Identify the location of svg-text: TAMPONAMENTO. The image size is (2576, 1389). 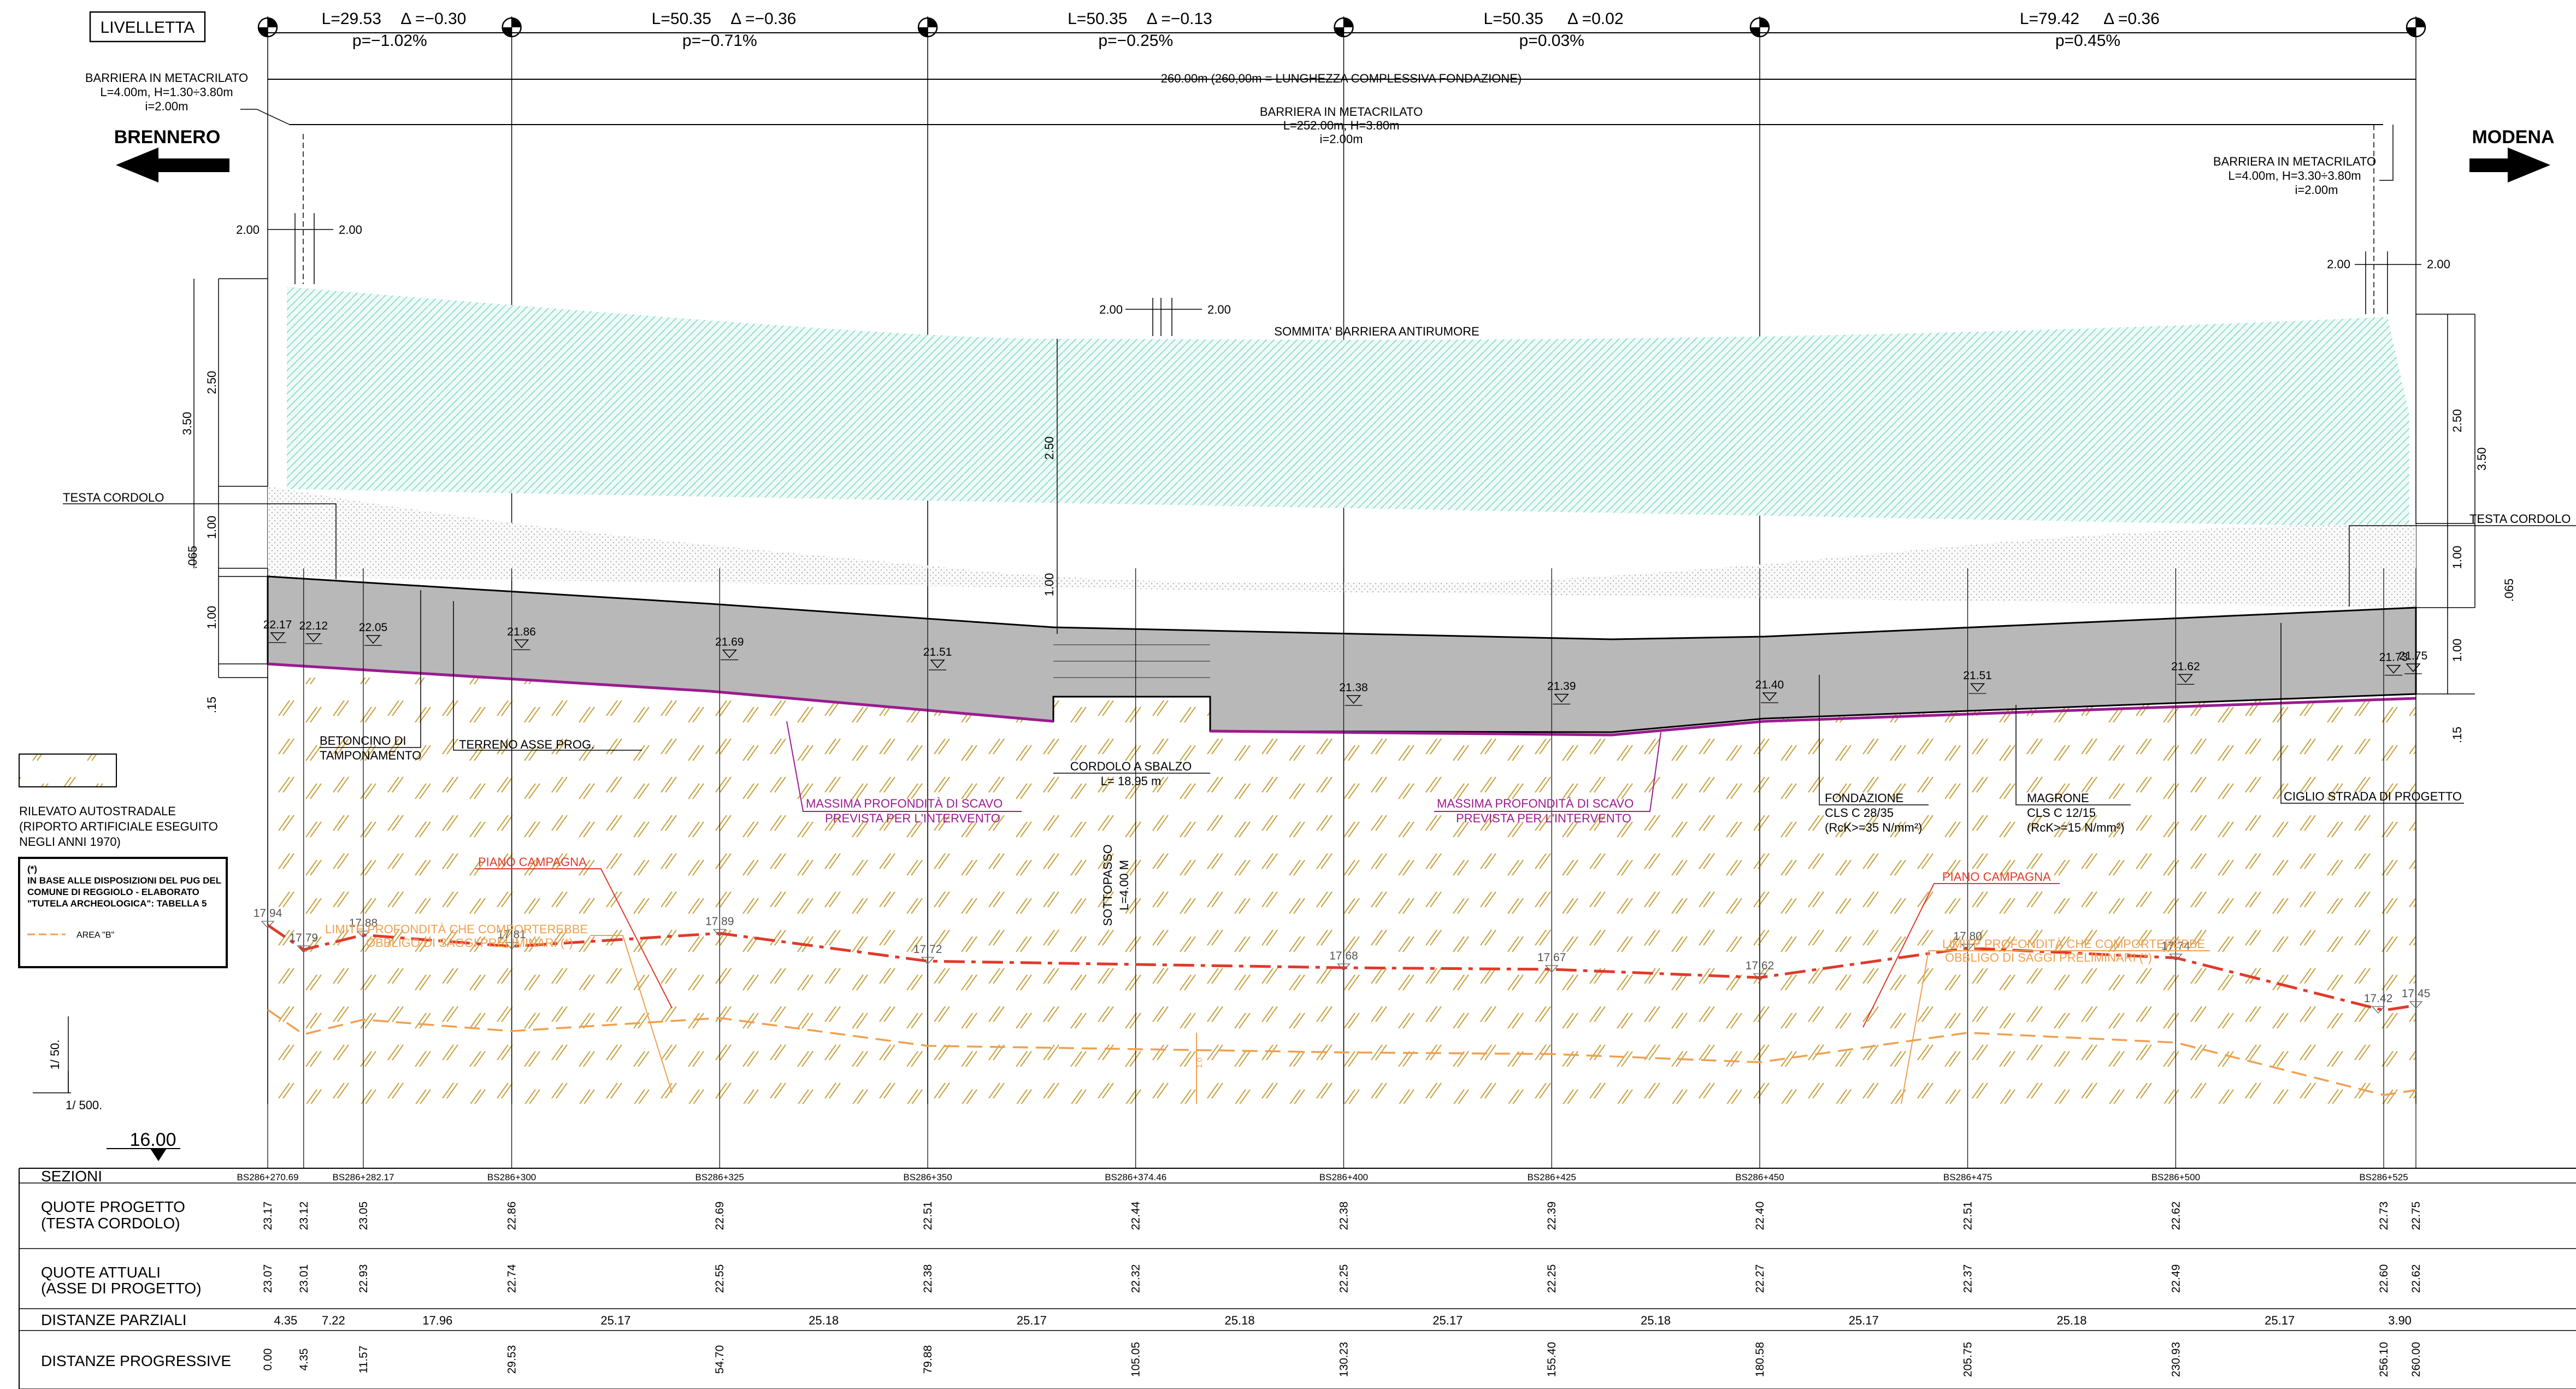
(371, 755).